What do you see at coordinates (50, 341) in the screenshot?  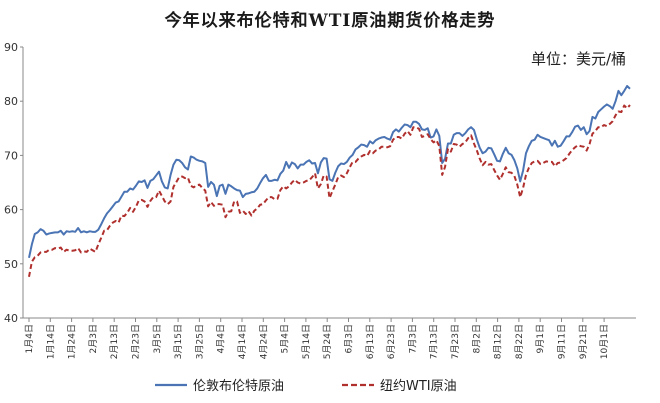 I see `x-tick-label: 1月14日` at bounding box center [50, 341].